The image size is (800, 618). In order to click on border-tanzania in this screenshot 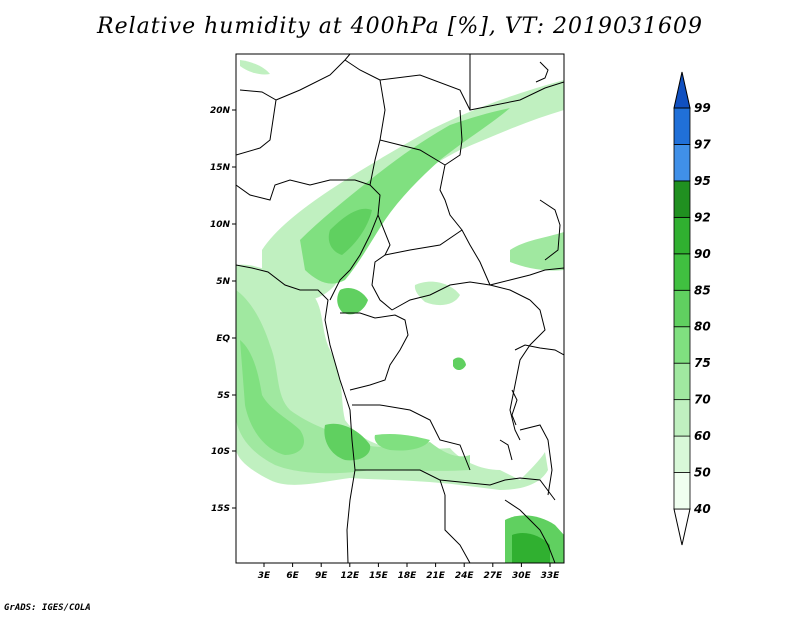, I will do `click(536, 460)`.